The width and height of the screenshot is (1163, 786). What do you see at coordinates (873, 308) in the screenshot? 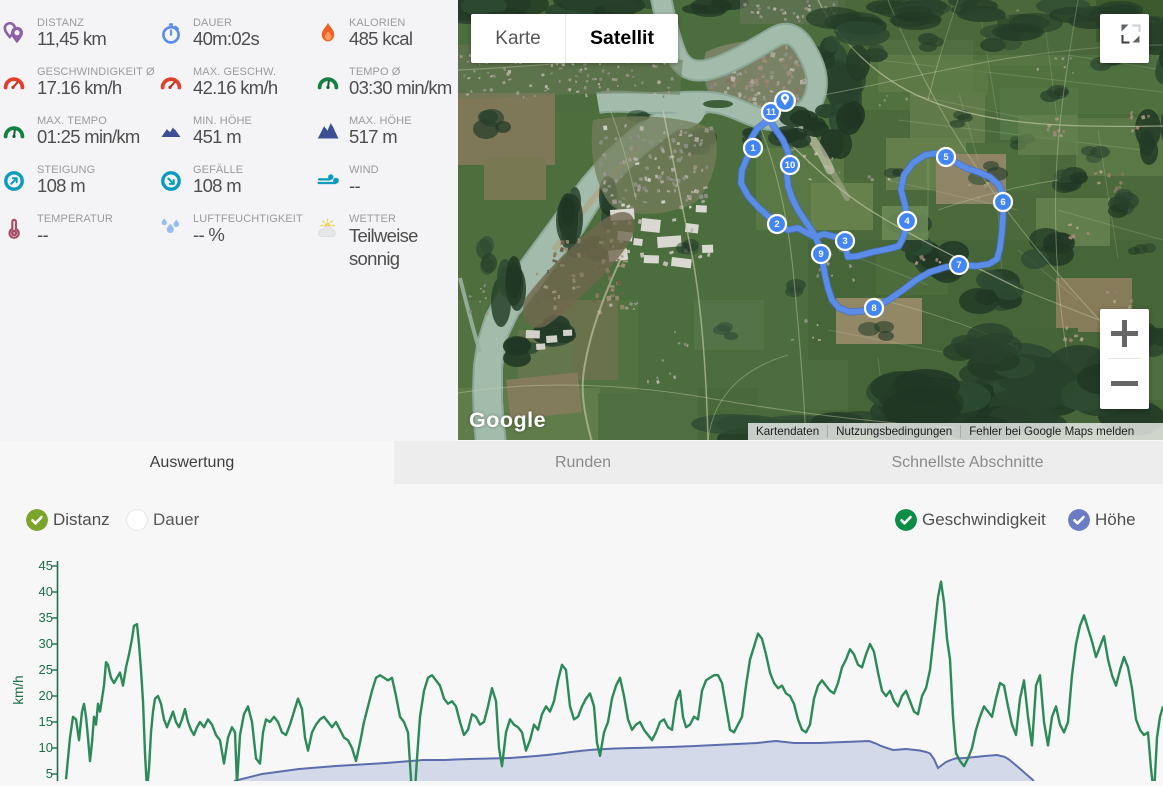
I see `svg-text: 8` at bounding box center [873, 308].